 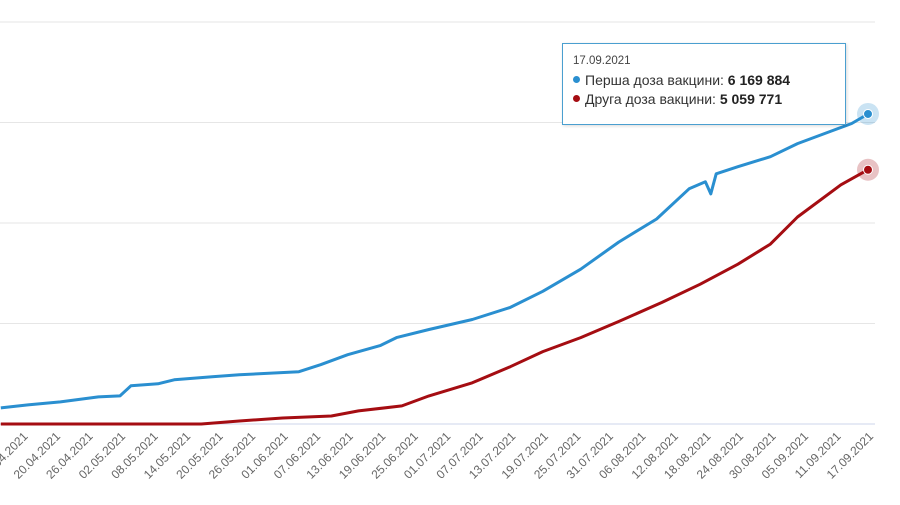 What do you see at coordinates (652, 99) in the screenshot?
I see `tooltip-label: Друга доза вакцини:` at bounding box center [652, 99].